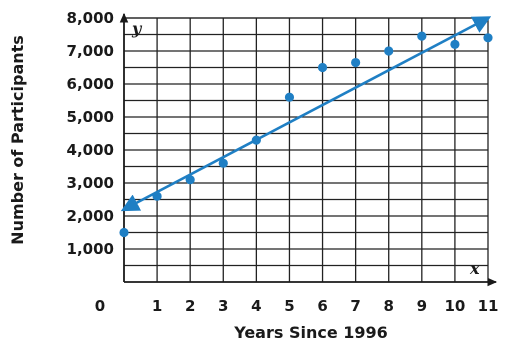 This screenshot has height=349, width=513. I want to click on x-tick-label: 2, so click(190, 306).